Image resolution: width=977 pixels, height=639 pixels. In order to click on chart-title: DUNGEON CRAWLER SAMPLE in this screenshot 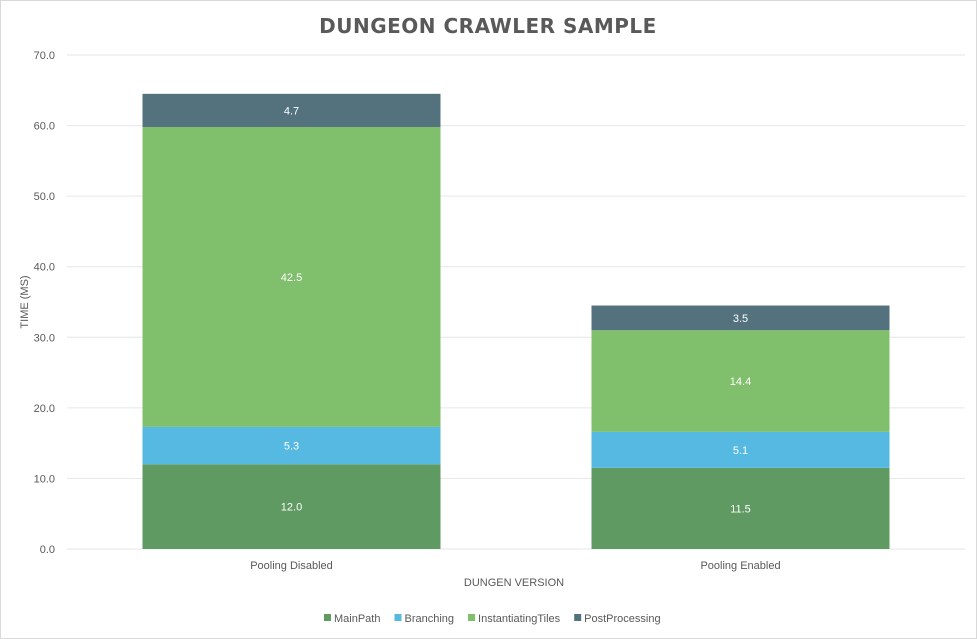, I will do `click(488, 26)`.